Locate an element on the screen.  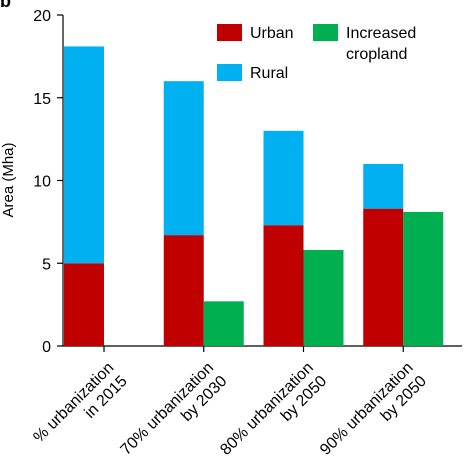
panel-label: b is located at coordinates (5, 5).